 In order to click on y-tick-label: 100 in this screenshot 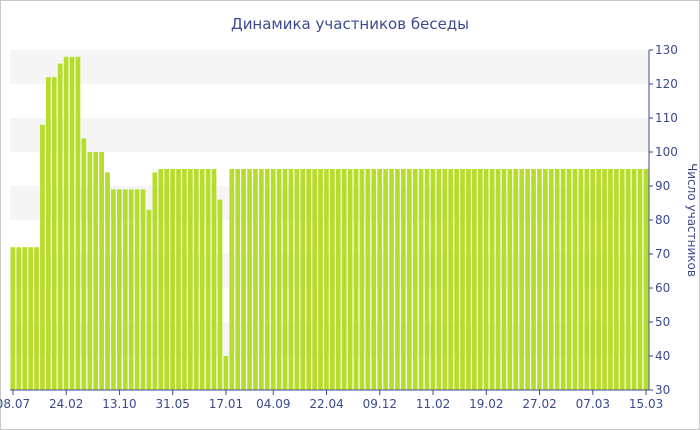, I will do `click(666, 152)`.